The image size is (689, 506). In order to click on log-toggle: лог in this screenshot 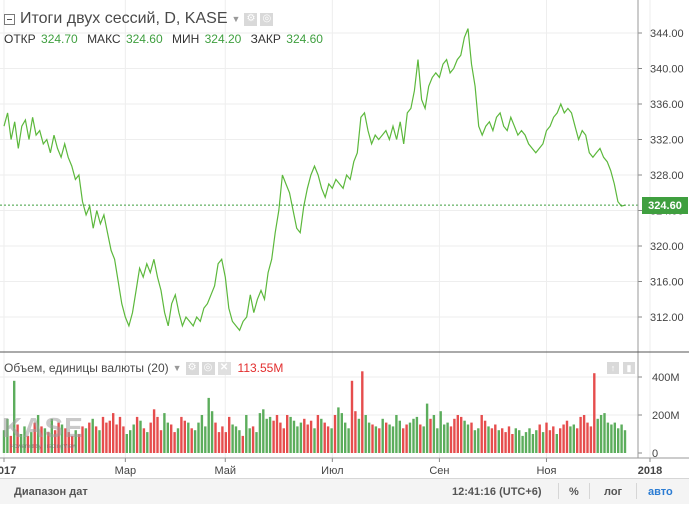, I will do `click(613, 492)`.